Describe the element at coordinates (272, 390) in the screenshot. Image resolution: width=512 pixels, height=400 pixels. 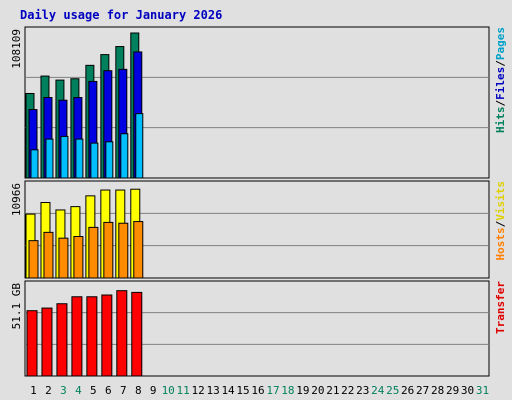
I see `x-tick-label: 17` at that location.